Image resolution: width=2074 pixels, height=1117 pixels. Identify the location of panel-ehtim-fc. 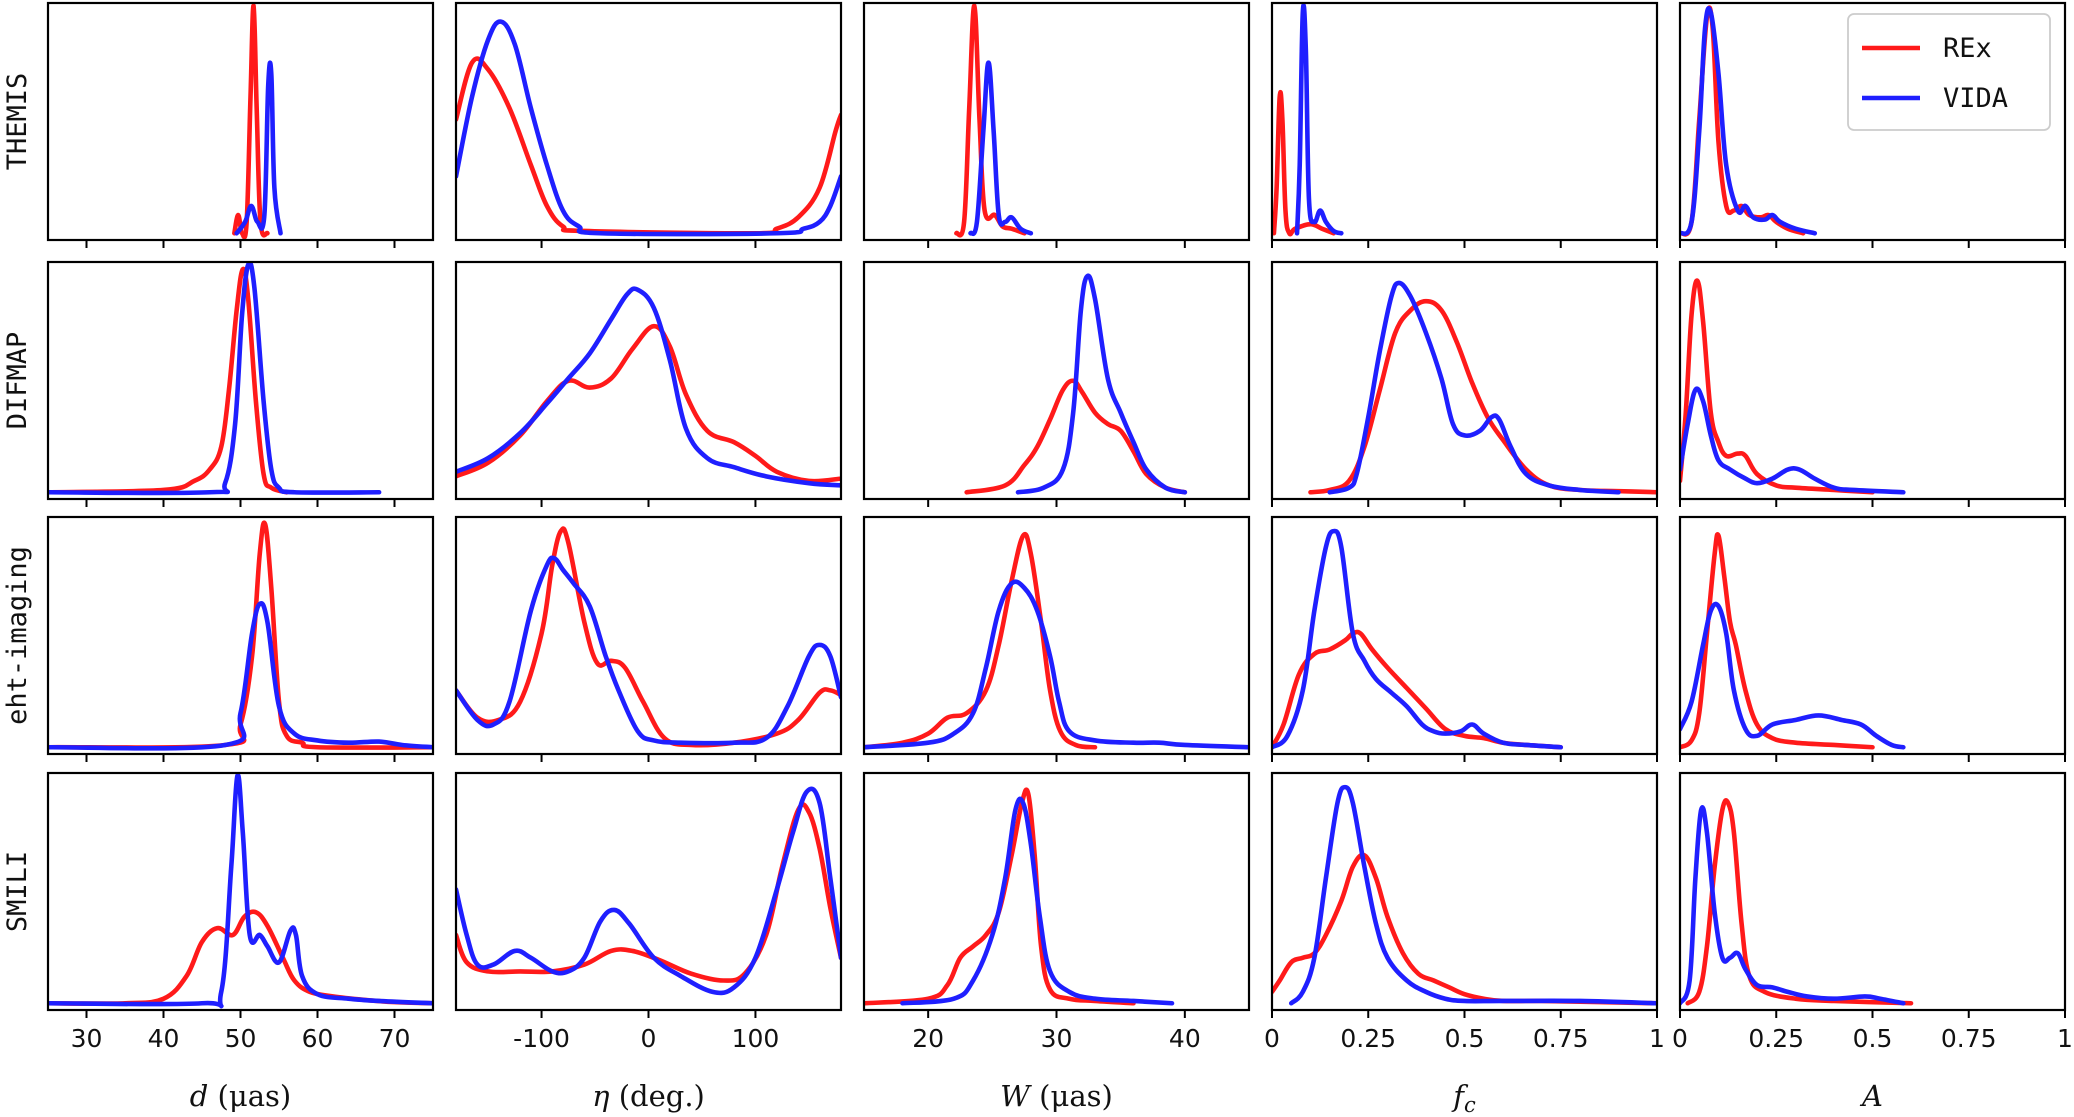
(1464, 638).